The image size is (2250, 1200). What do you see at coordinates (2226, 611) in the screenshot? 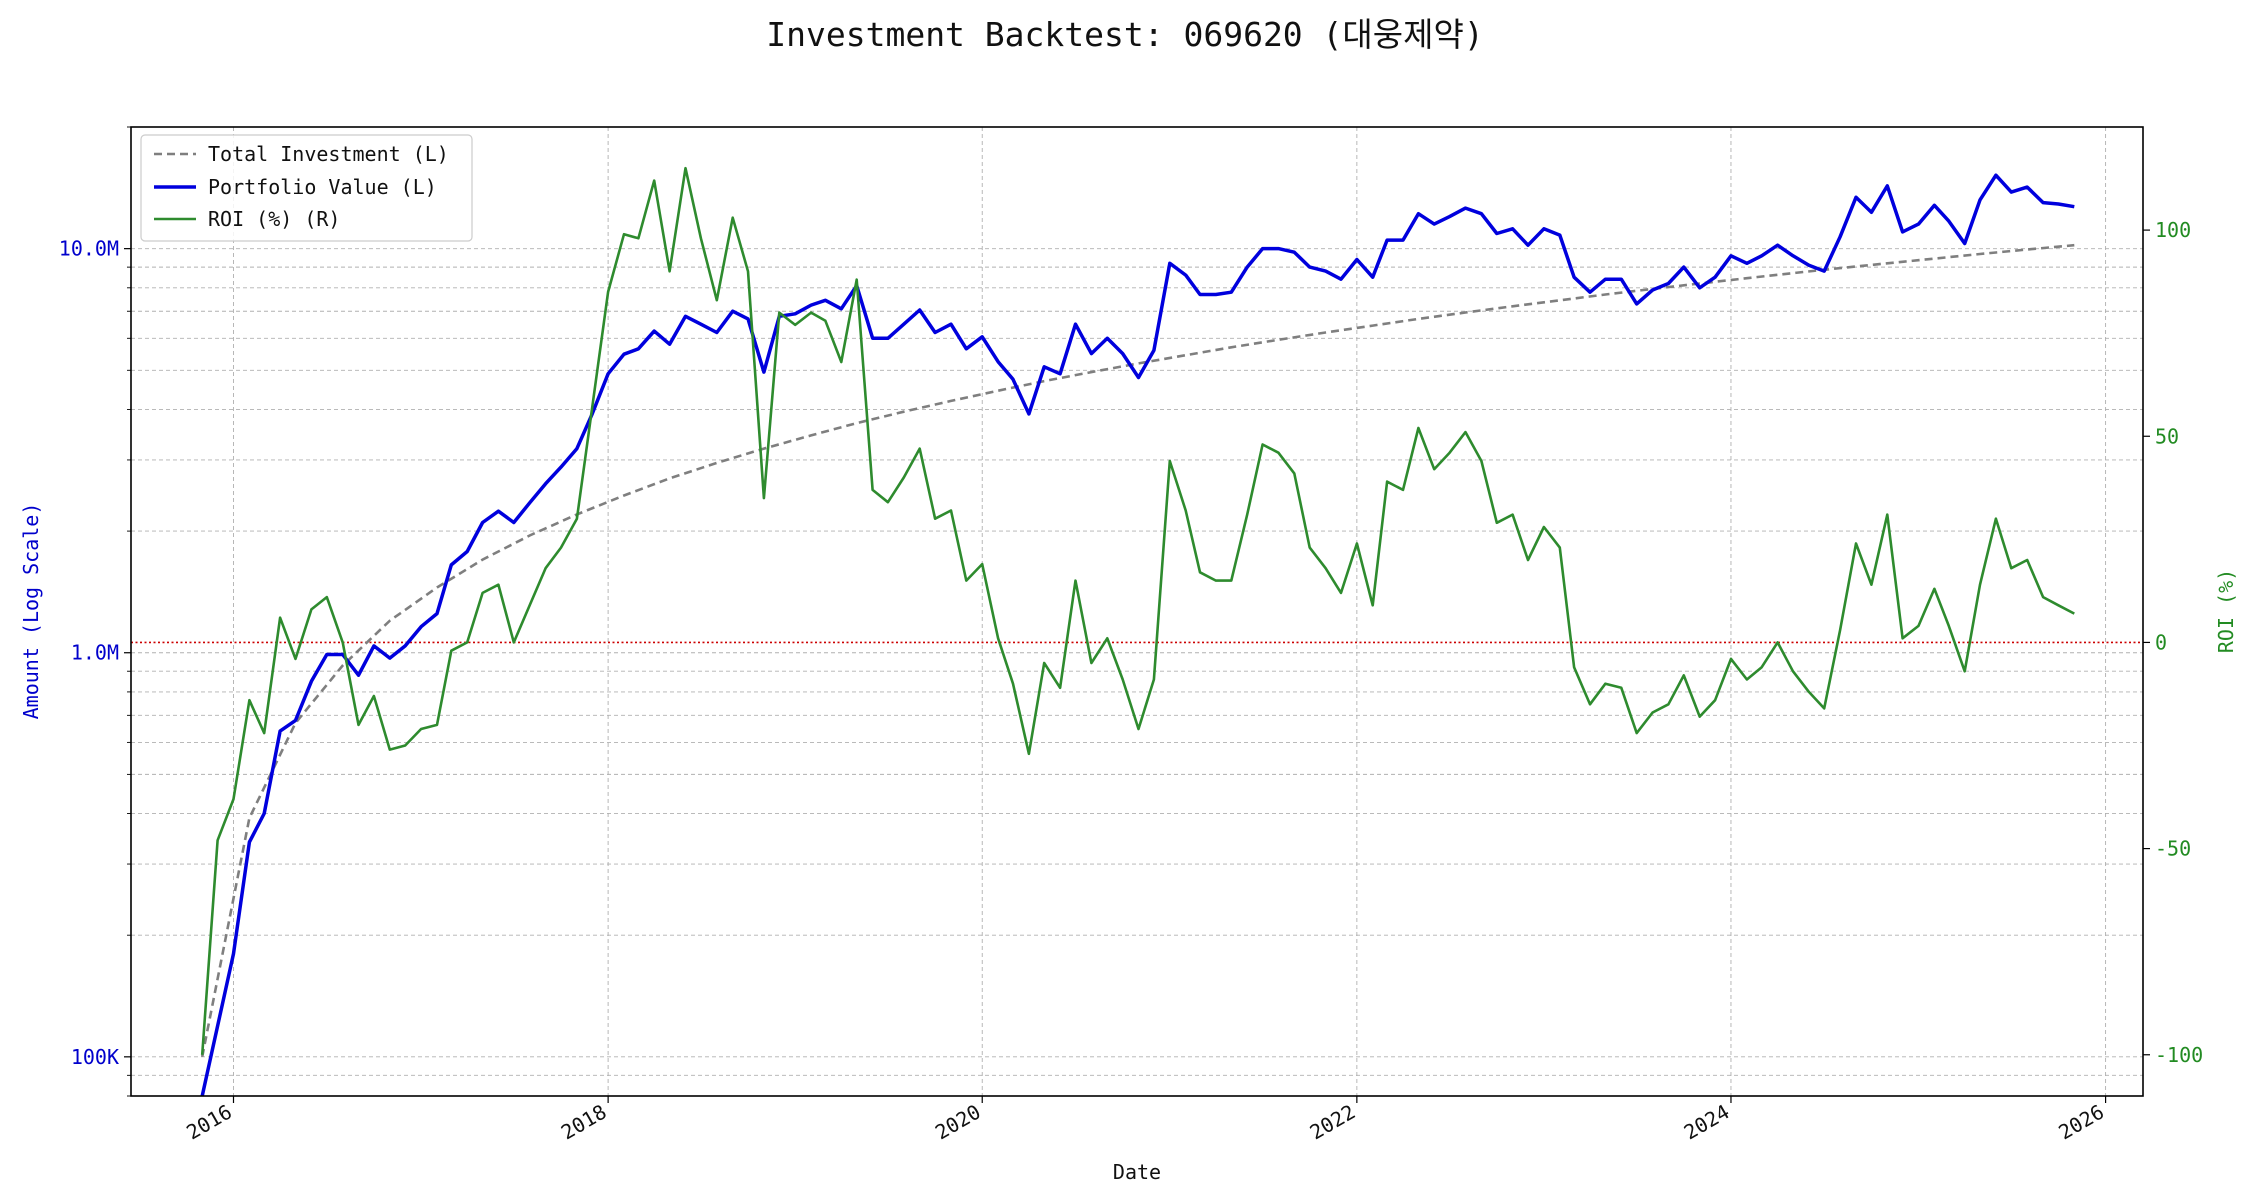
I see `right-y-axis-label: ROI (%)` at bounding box center [2226, 611].